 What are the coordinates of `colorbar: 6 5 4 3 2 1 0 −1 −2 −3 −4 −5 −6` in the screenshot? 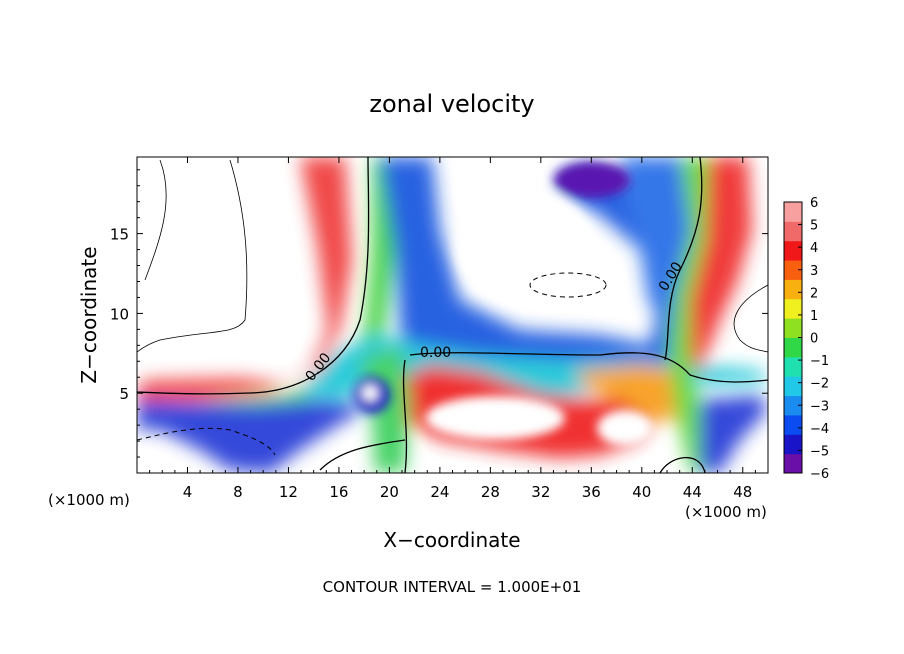 It's located at (806, 339).